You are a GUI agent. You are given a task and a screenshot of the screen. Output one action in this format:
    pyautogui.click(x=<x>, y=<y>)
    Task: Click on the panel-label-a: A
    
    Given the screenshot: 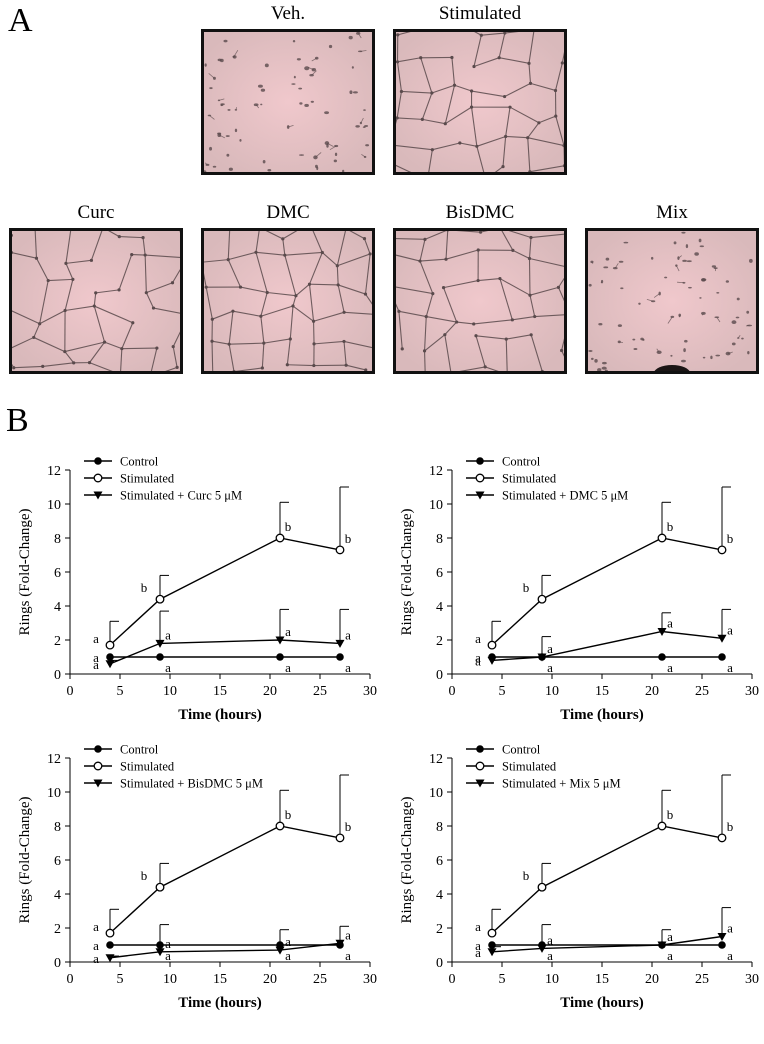 What is the action you would take?
    pyautogui.click(x=20, y=20)
    